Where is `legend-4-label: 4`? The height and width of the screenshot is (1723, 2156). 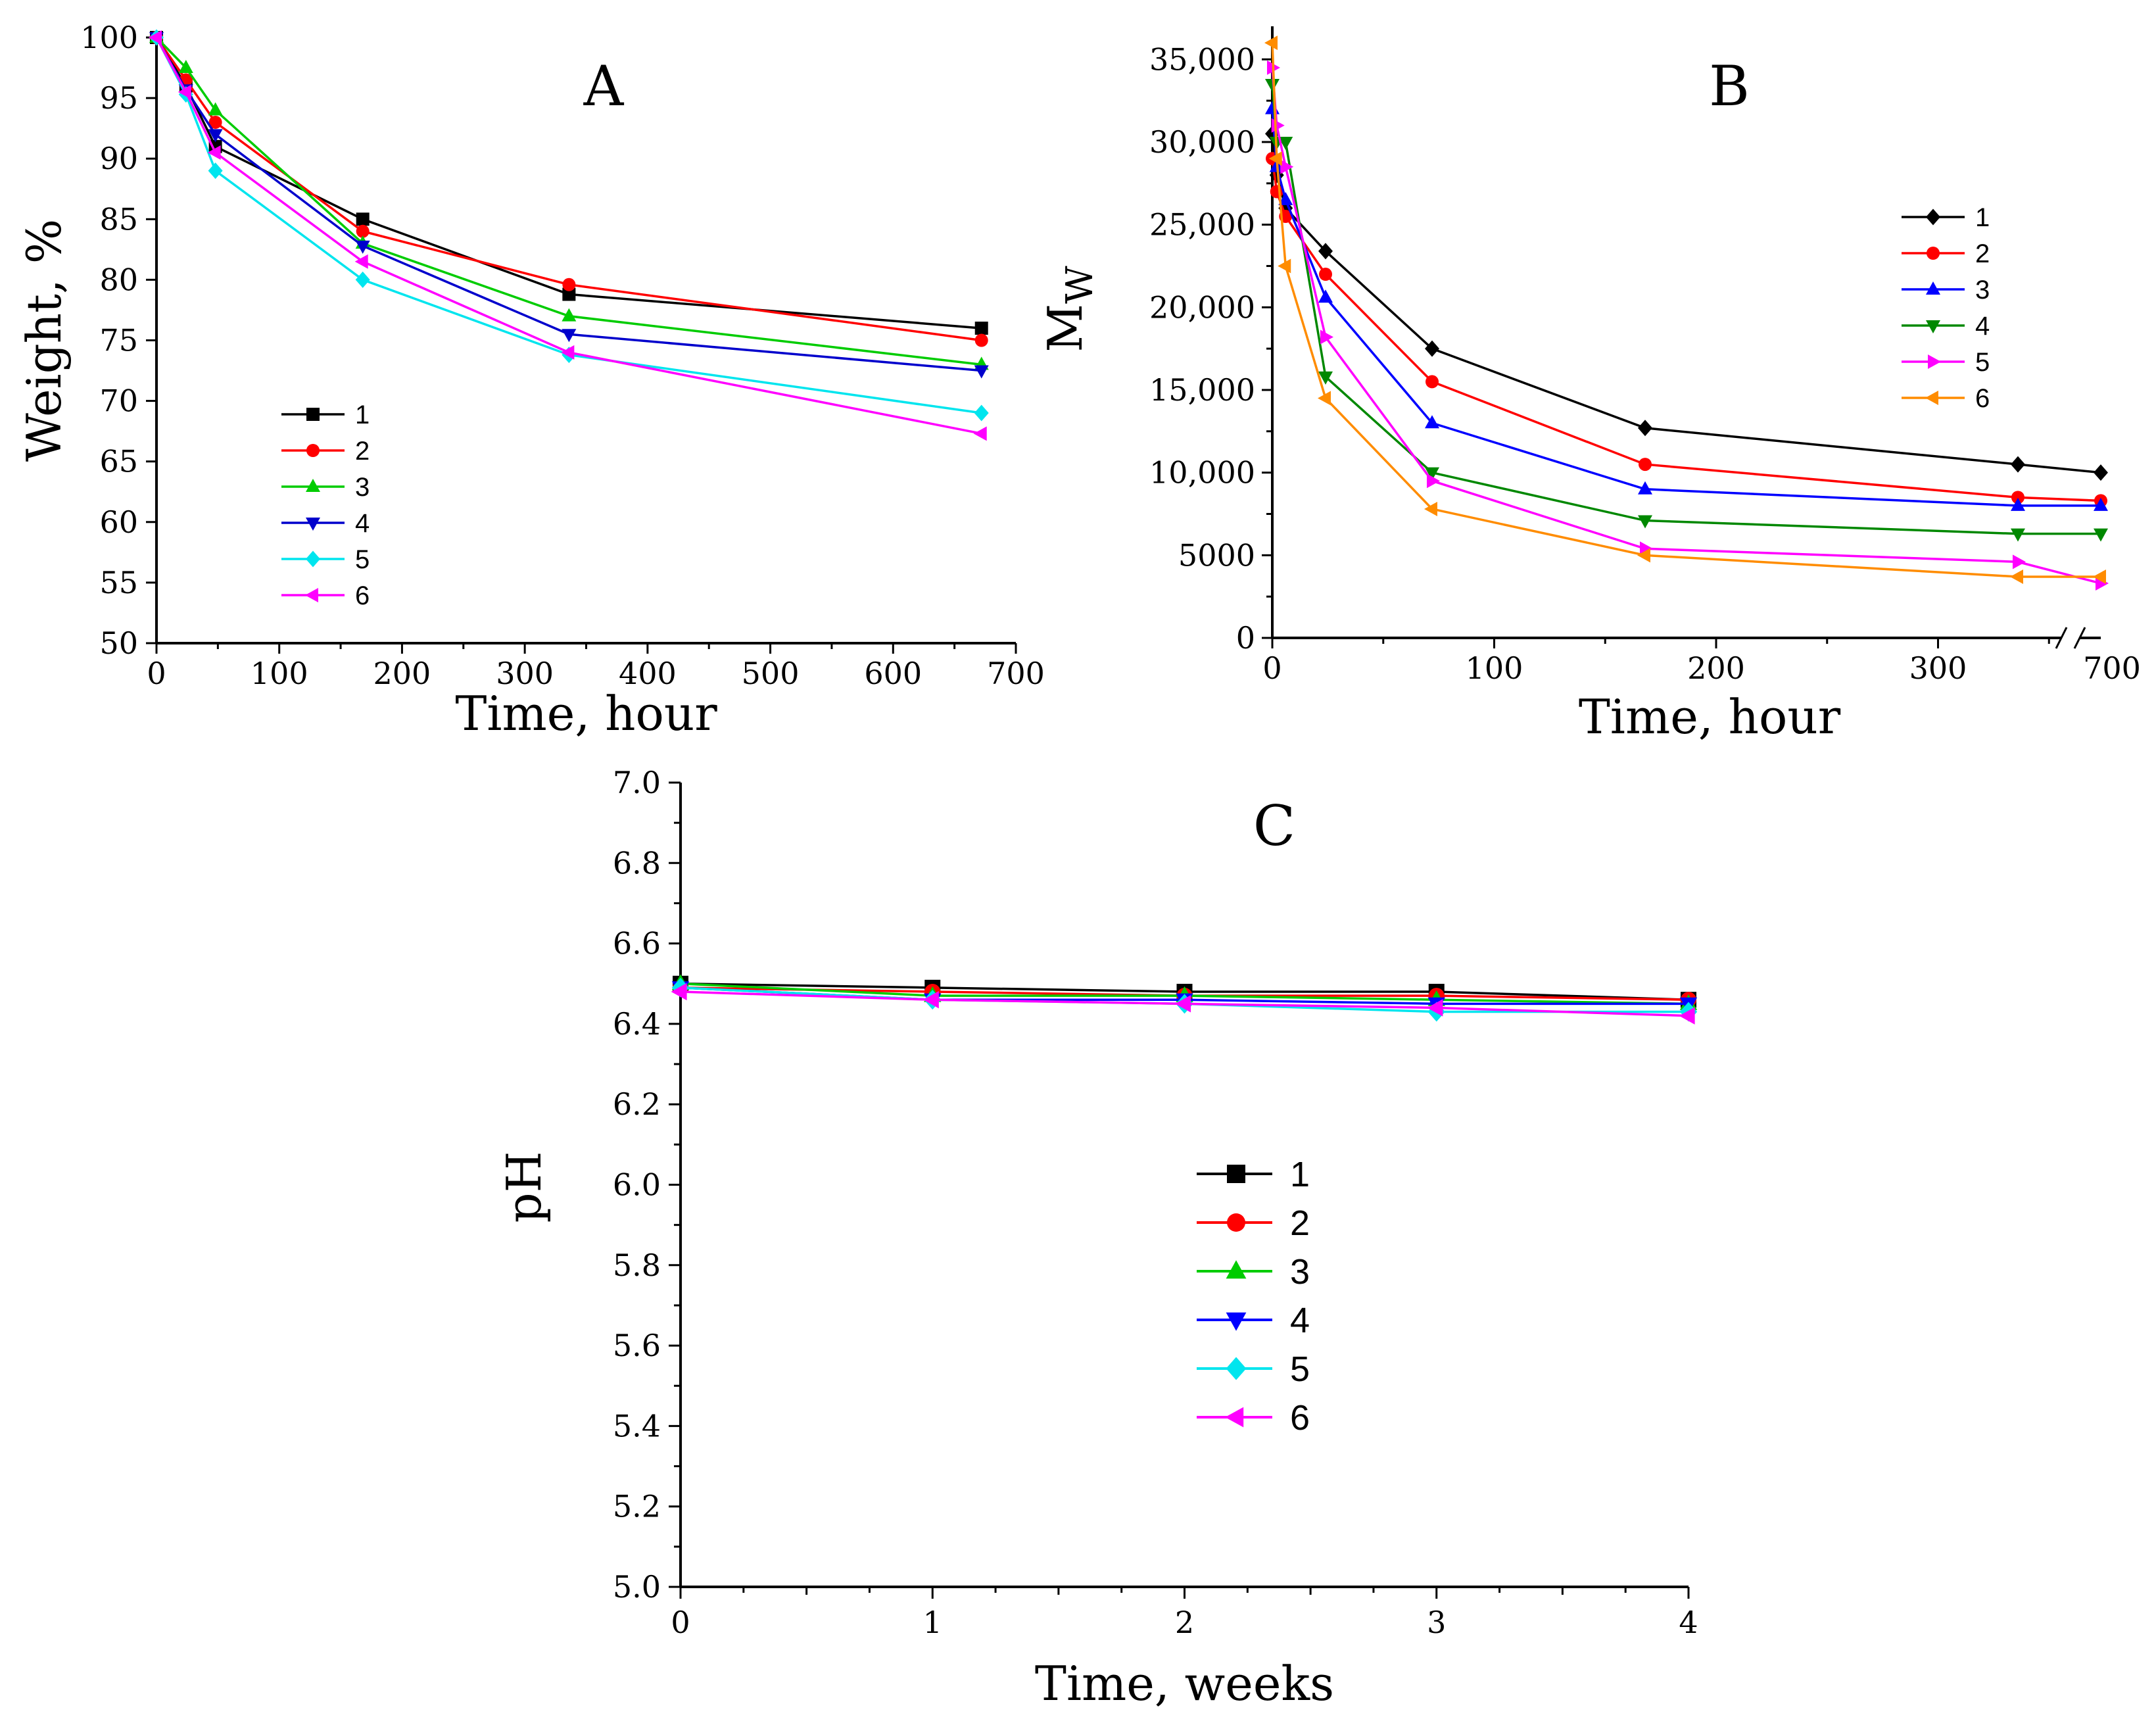 legend-4-label: 4 is located at coordinates (362, 524).